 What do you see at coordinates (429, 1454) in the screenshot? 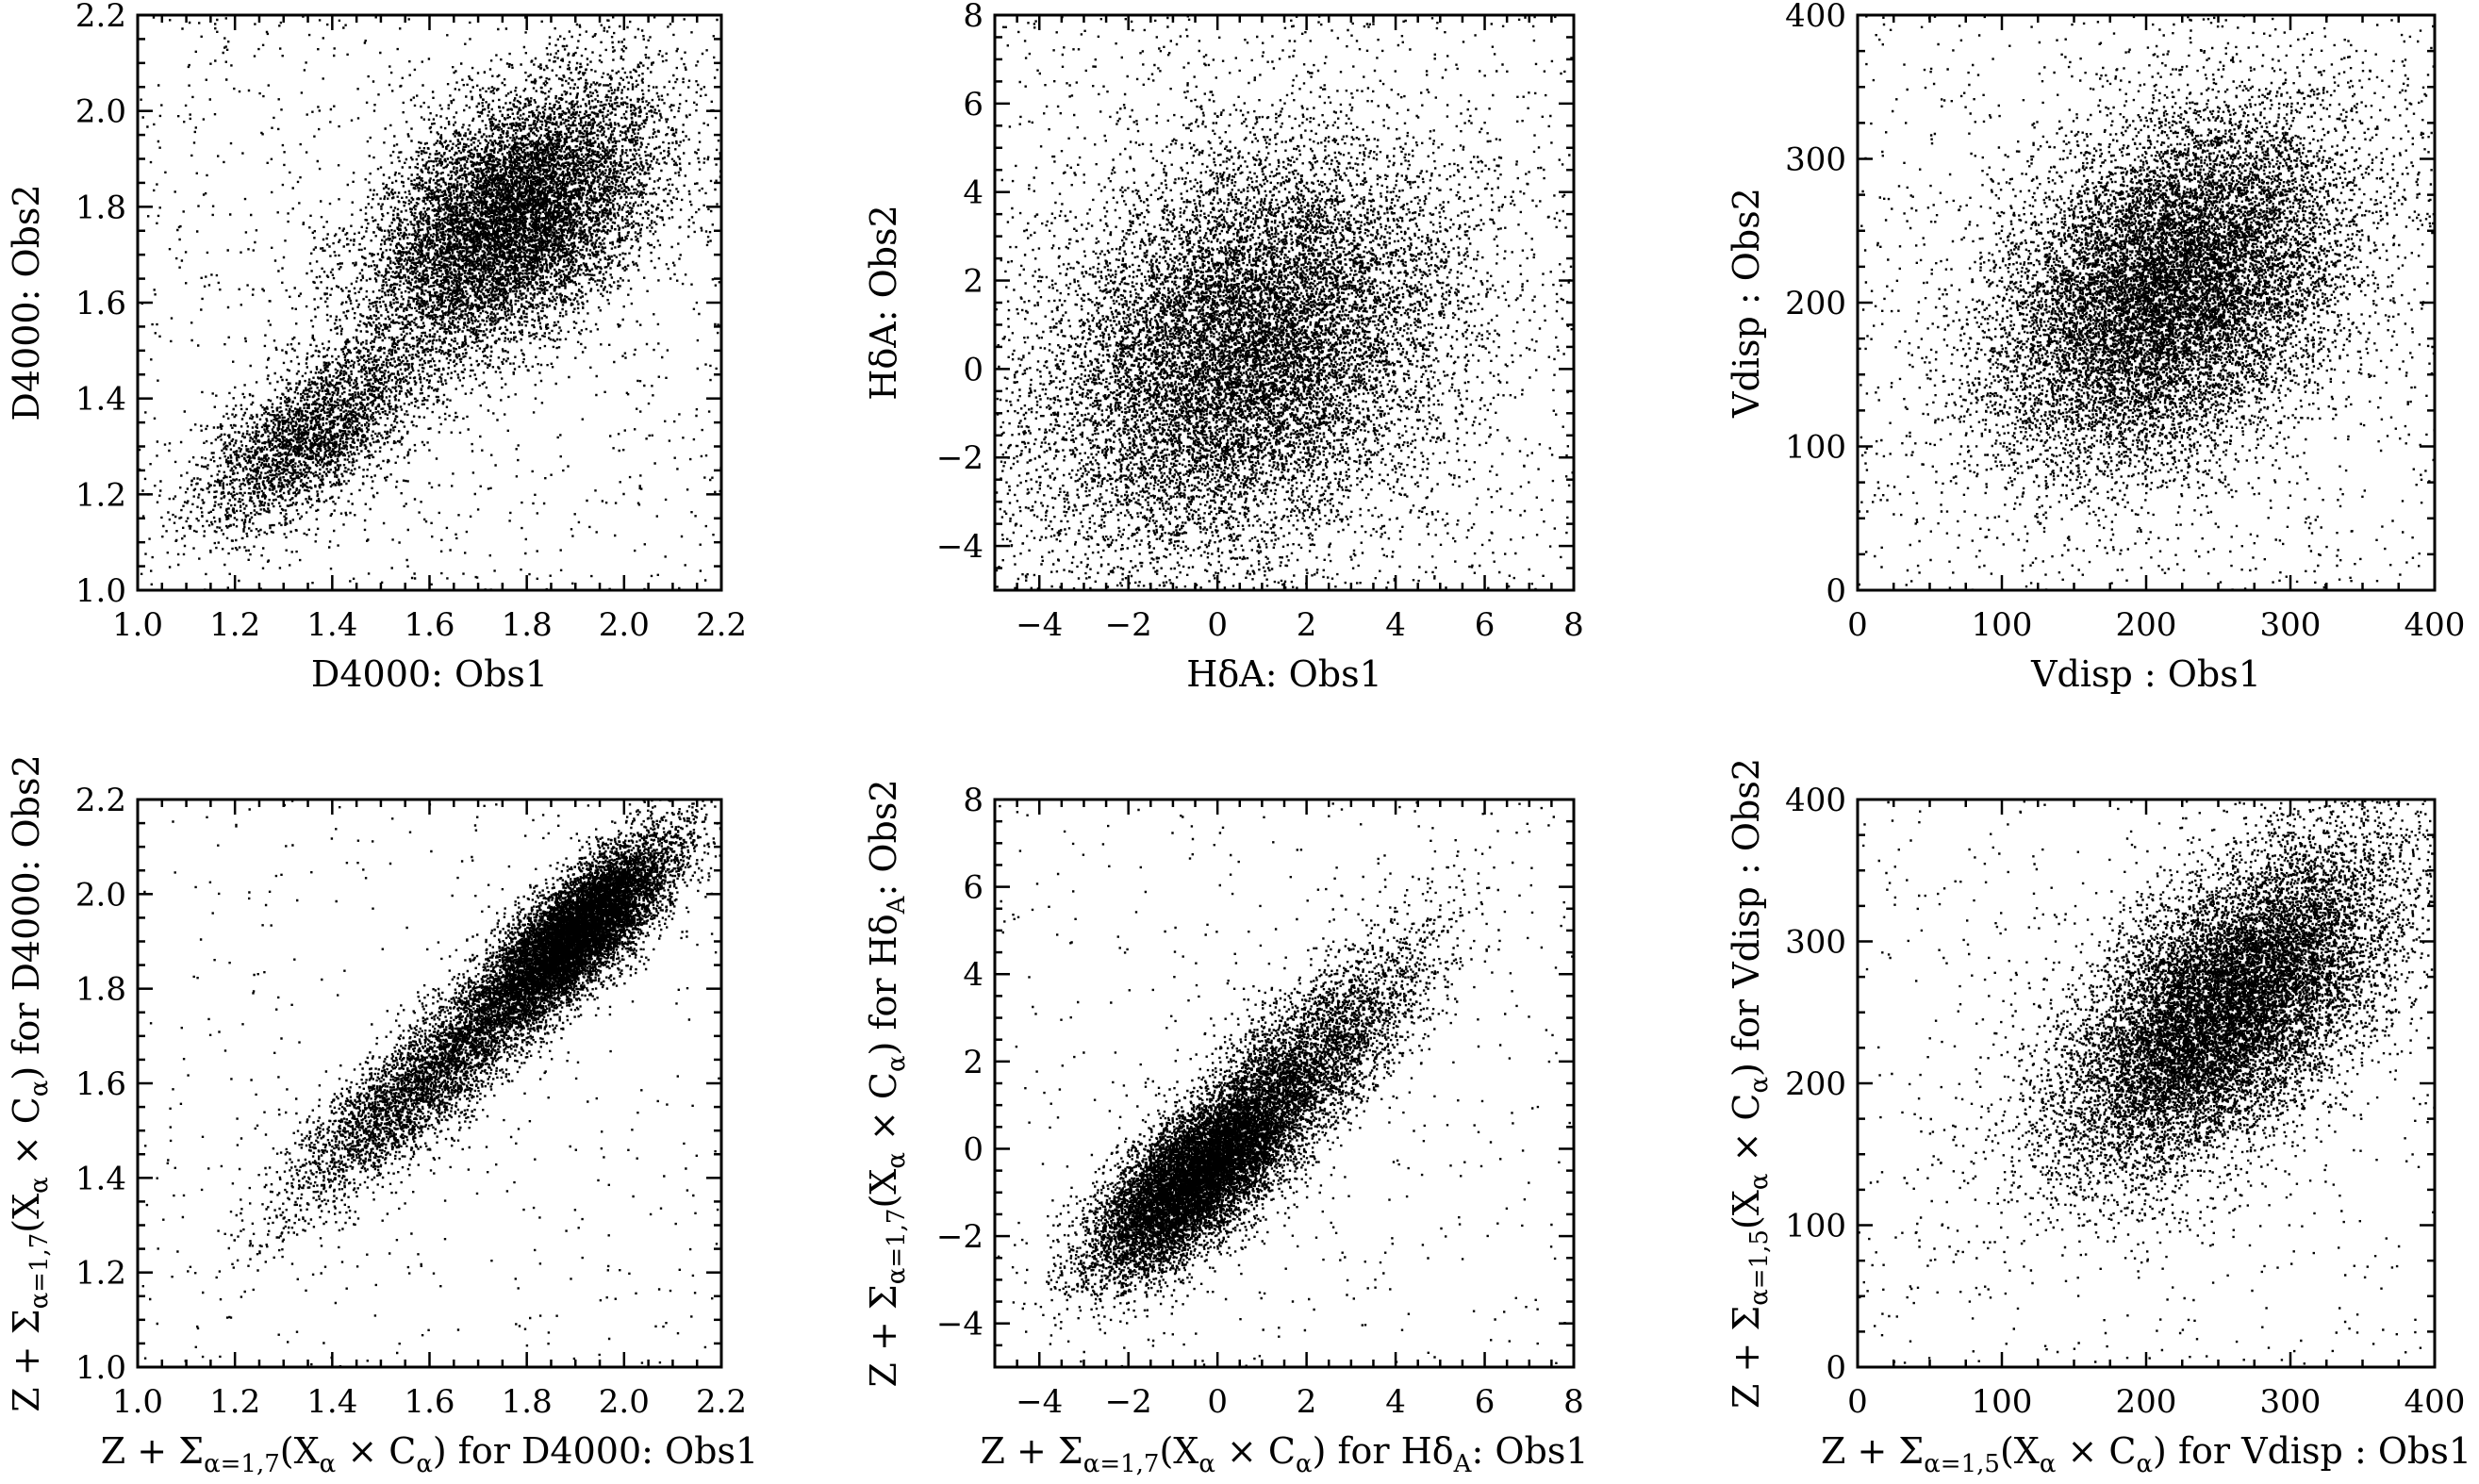
I see `x-axis-label: Z + Σα=1,7(Xα × Cα) for D4000: Obs1` at bounding box center [429, 1454].